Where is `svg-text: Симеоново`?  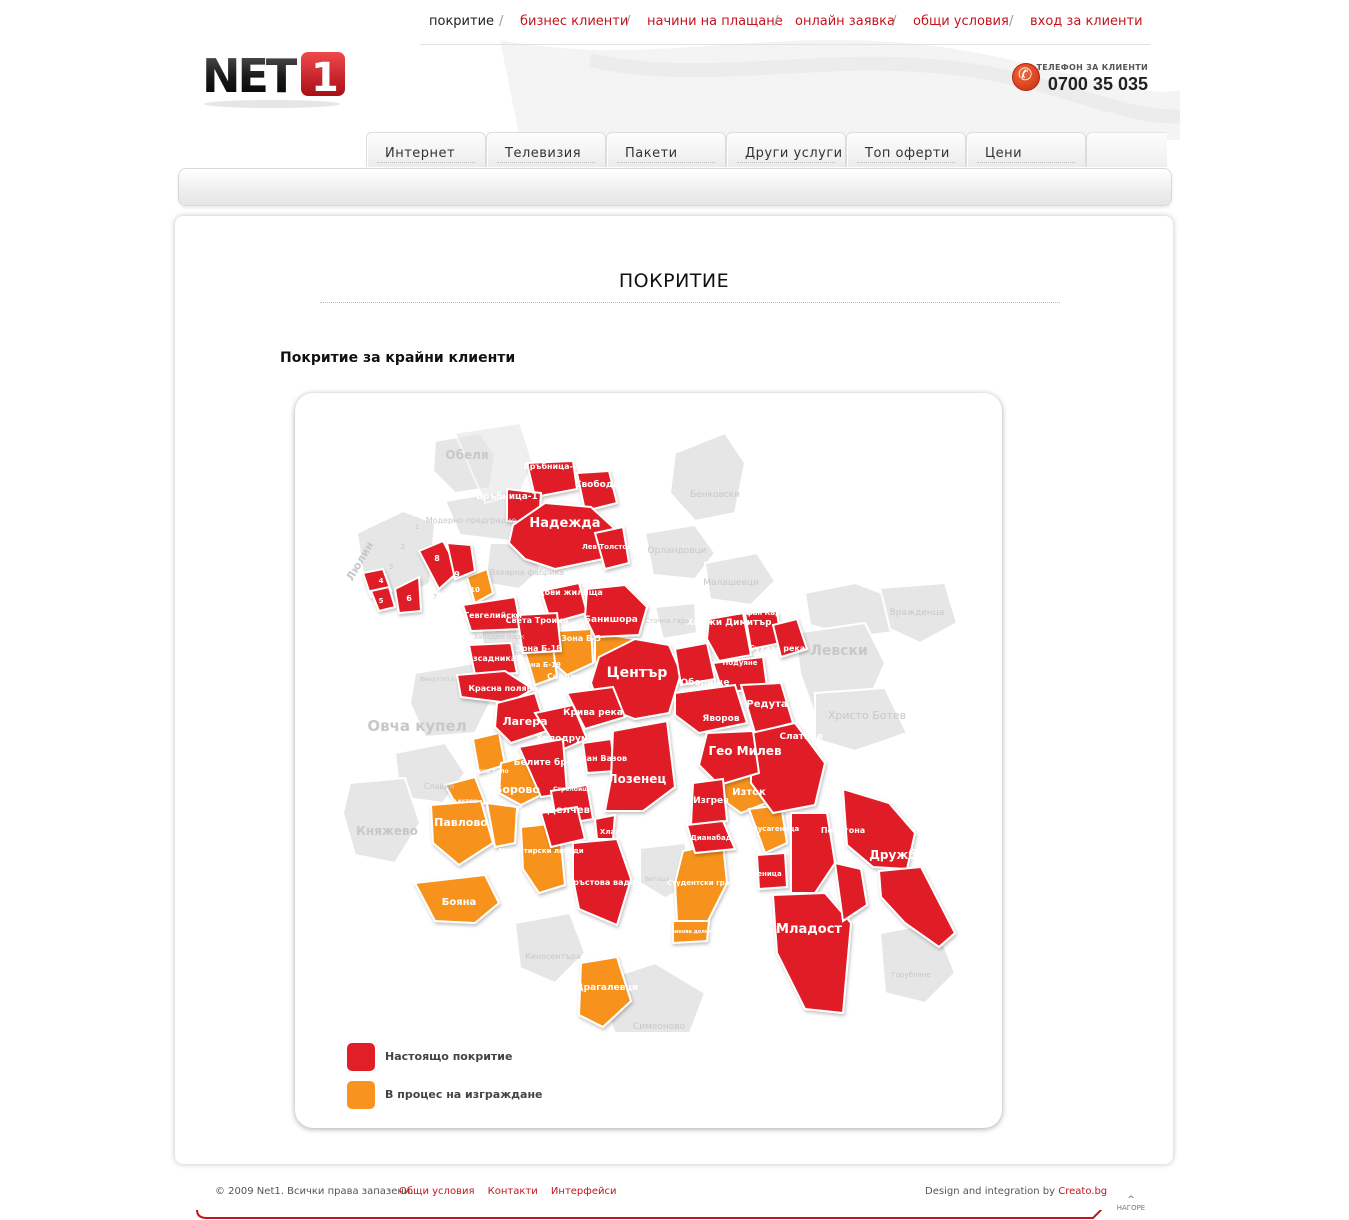 svg-text: Симеоново is located at coordinates (659, 1027).